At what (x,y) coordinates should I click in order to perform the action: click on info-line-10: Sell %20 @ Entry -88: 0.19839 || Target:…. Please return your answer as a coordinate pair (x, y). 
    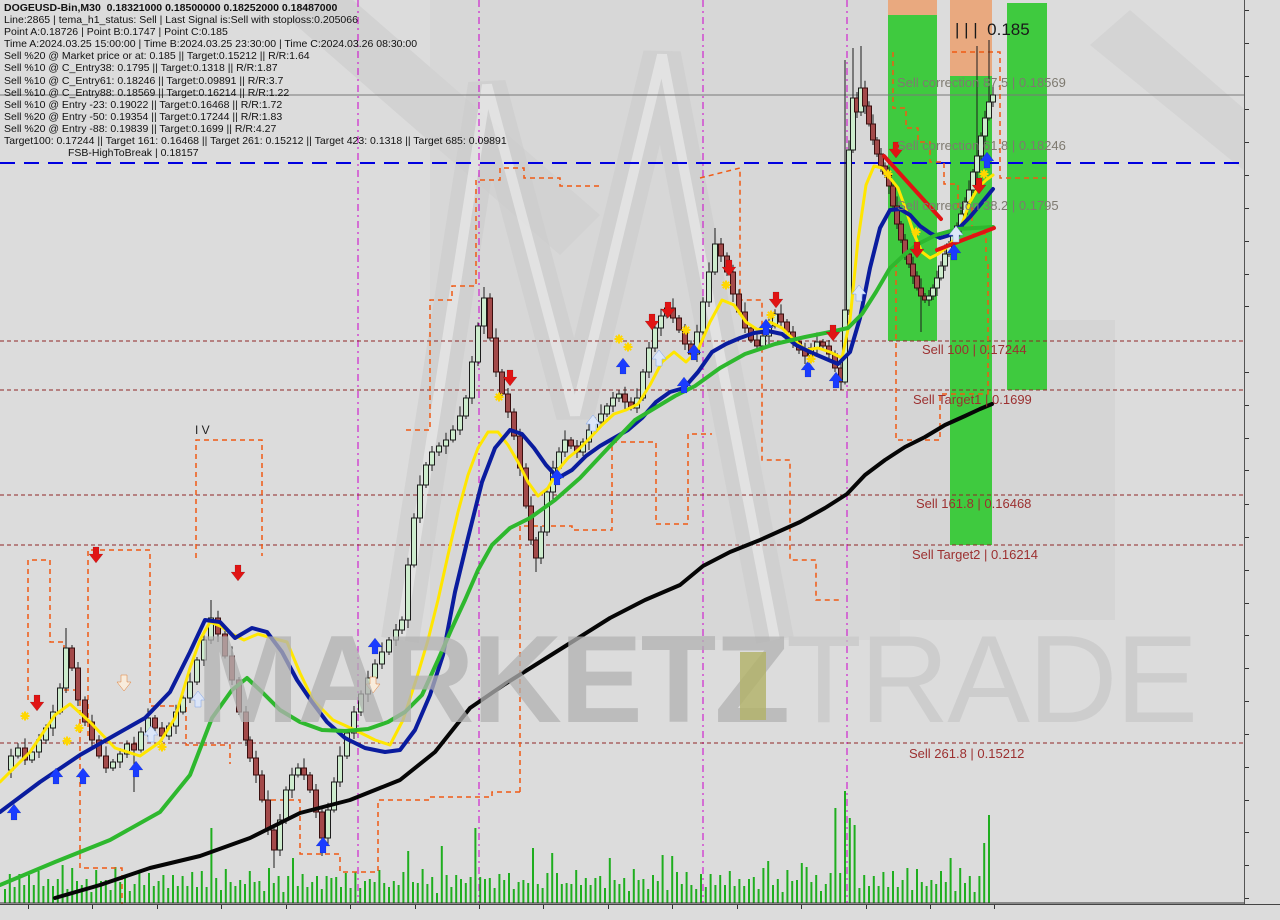
    Looking at the image, I should click on (140, 128).